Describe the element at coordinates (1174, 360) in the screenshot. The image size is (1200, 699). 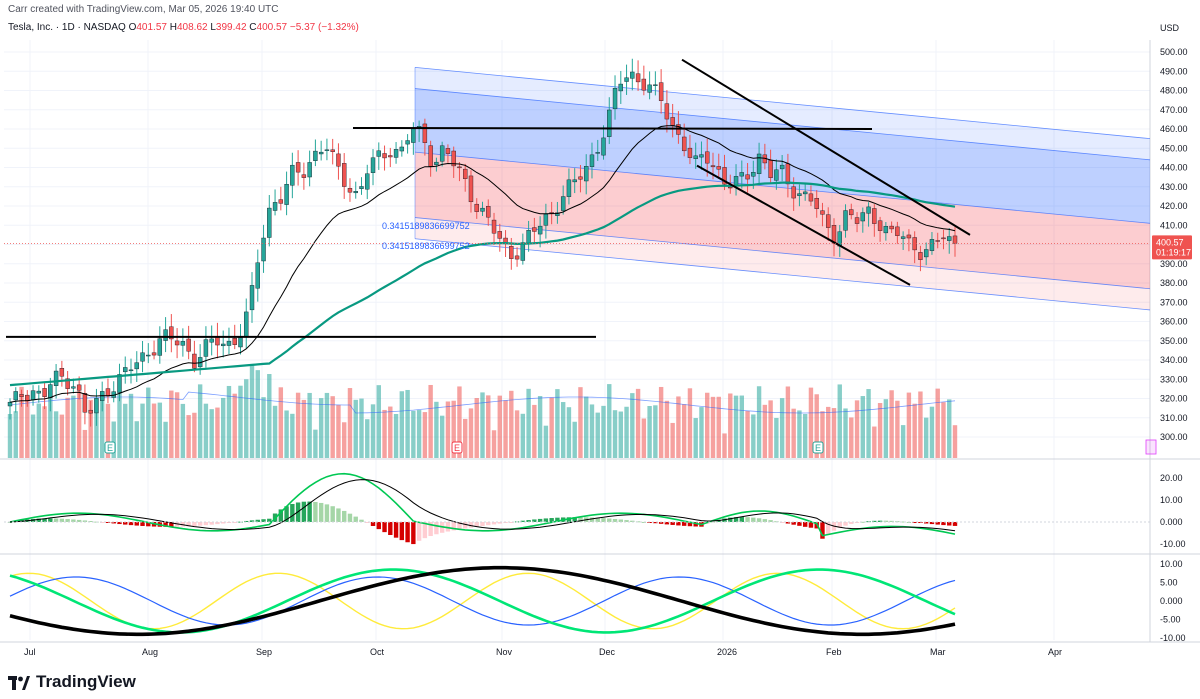
I see `price-tick: 340.00` at that location.